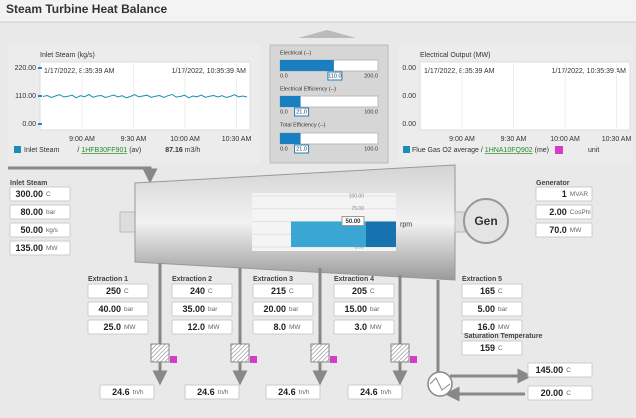 Image resolution: width=636 pixels, height=418 pixels. I want to click on value: 50.00, so click(31, 230).